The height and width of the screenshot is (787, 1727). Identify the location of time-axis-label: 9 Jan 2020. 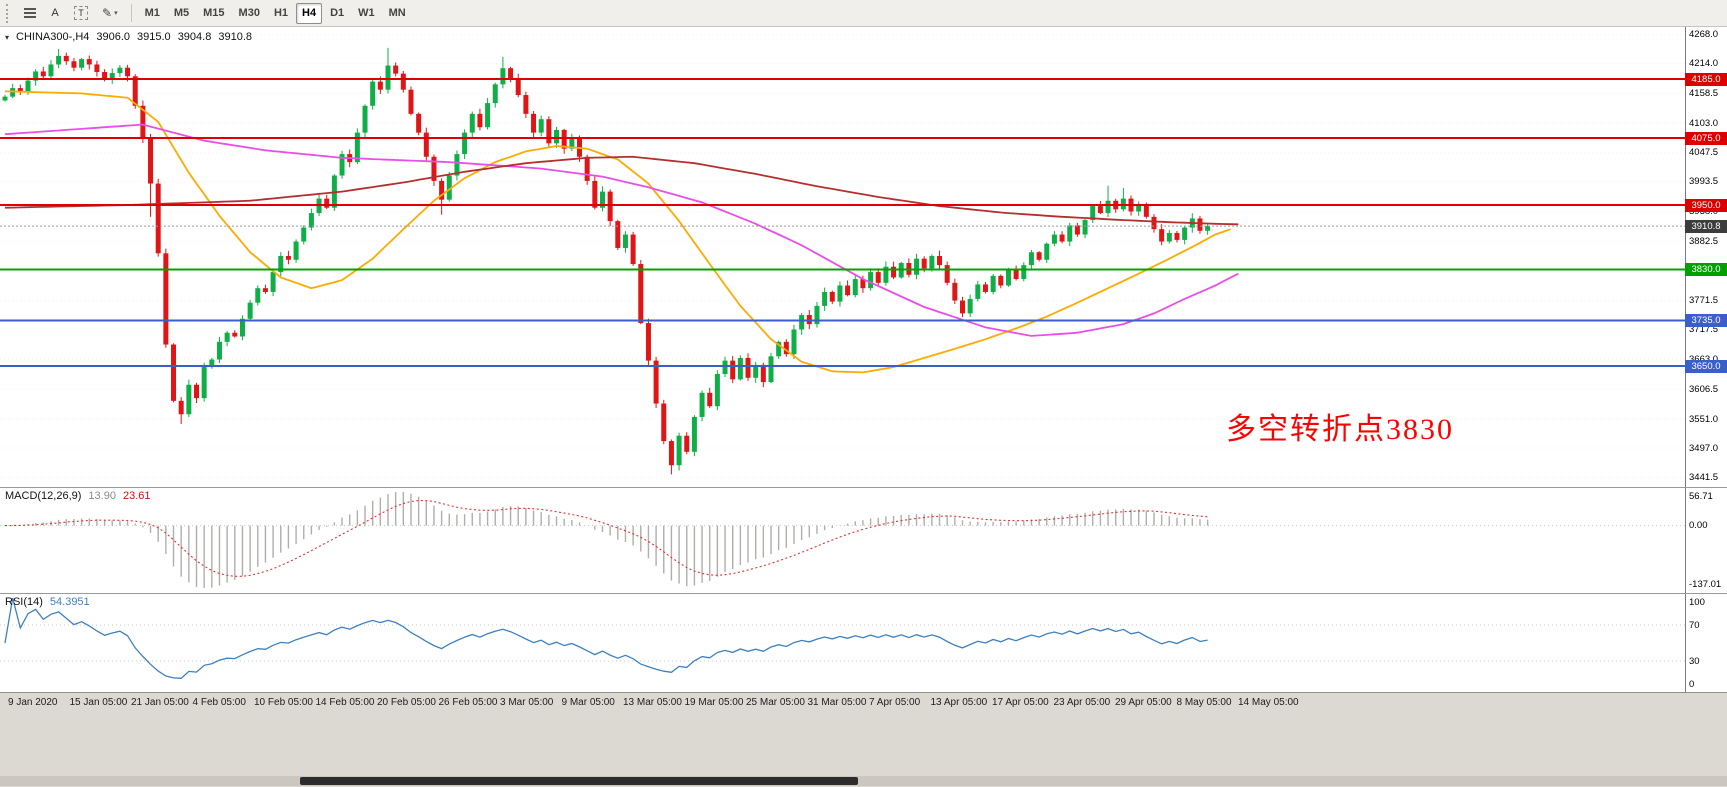
(33, 702).